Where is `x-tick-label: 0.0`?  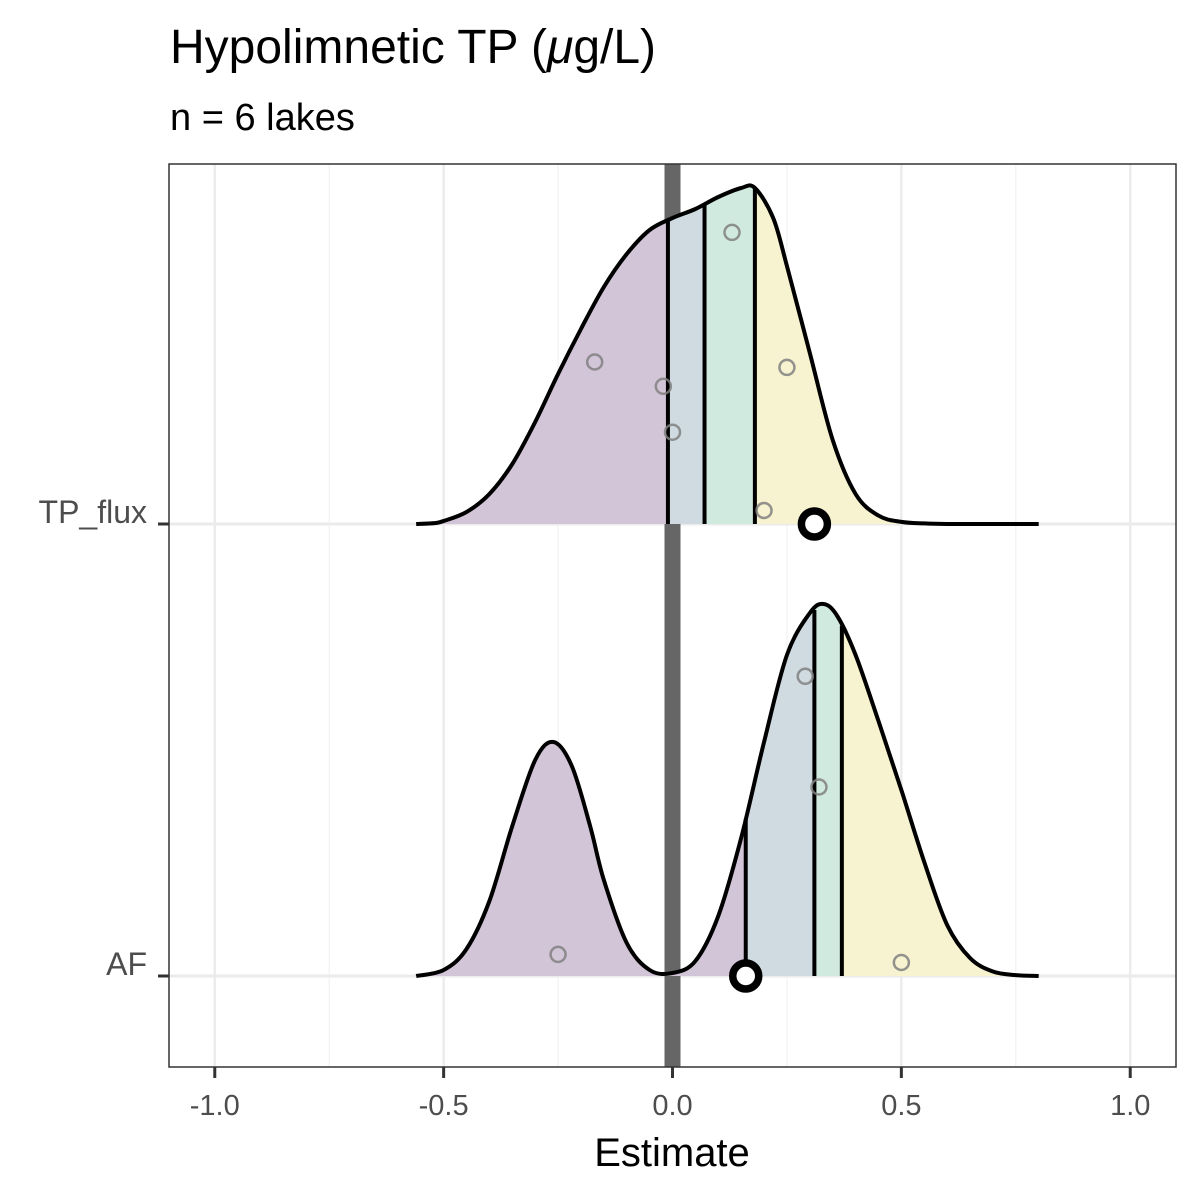
x-tick-label: 0.0 is located at coordinates (672, 1106).